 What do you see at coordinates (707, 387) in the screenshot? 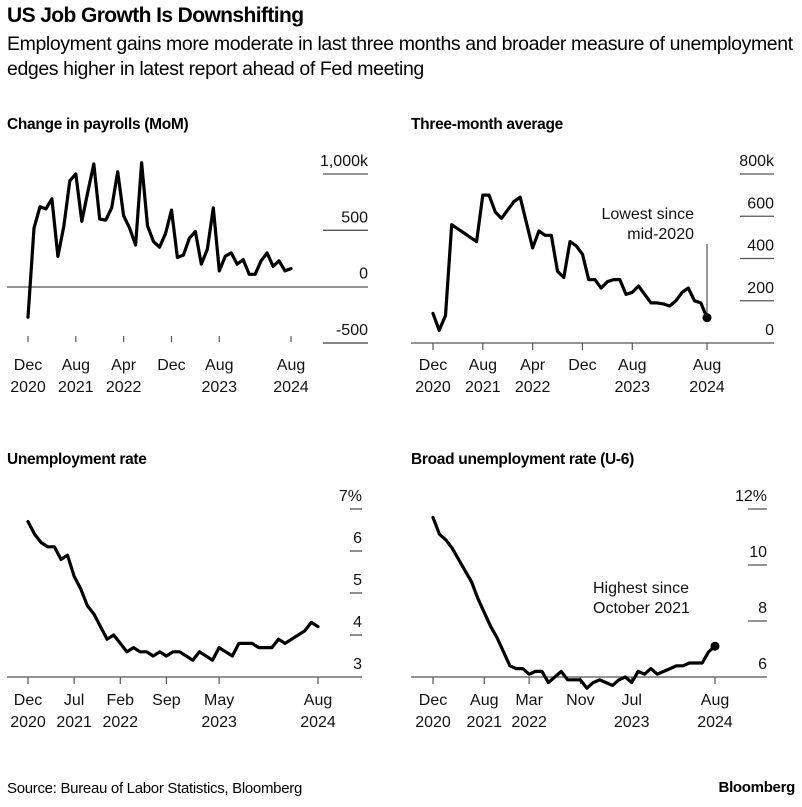
I see `three-month-average-xtick-year: 2024` at bounding box center [707, 387].